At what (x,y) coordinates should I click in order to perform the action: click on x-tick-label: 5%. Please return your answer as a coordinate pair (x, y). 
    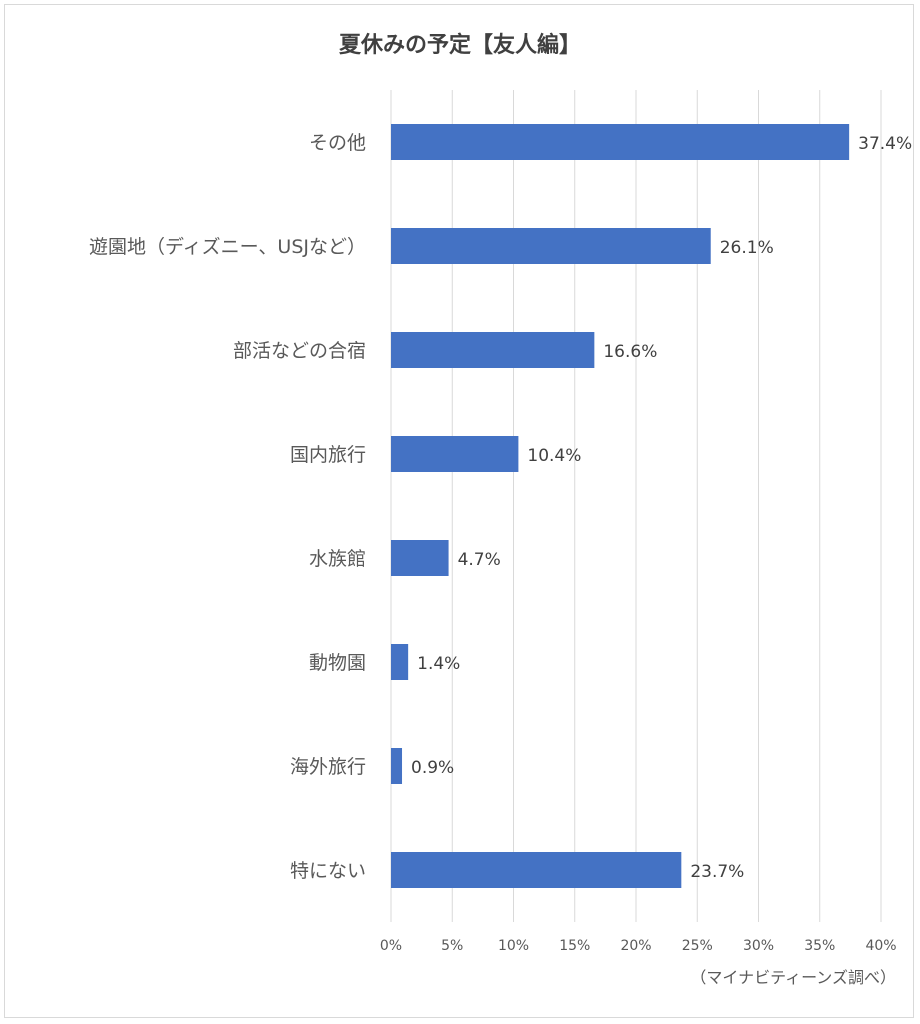
    Looking at the image, I should click on (452, 946).